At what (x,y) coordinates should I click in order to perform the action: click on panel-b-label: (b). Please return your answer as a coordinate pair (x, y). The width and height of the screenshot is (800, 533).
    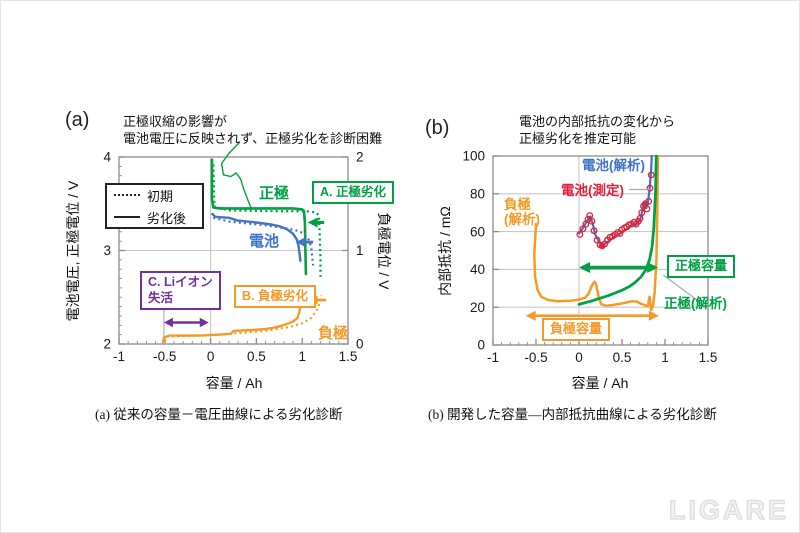
    Looking at the image, I should click on (437, 128).